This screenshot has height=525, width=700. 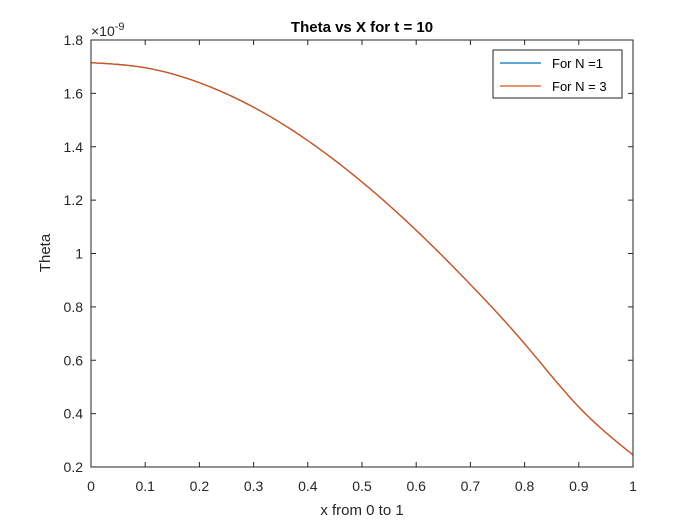 I want to click on y-tick-label: 0.8, so click(x=74, y=307).